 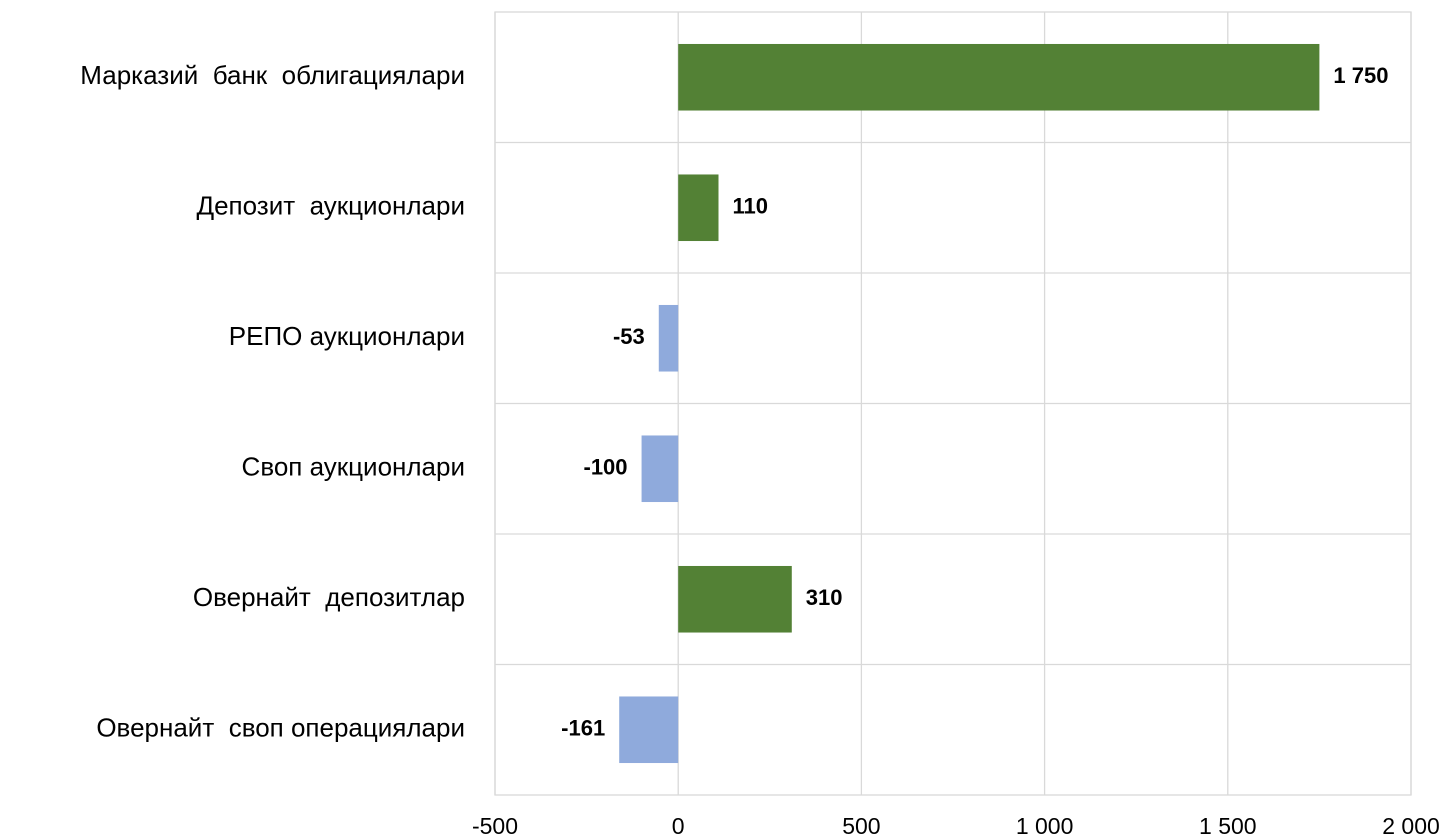 I want to click on x-tick-label: 1 500, so click(x=1228, y=826).